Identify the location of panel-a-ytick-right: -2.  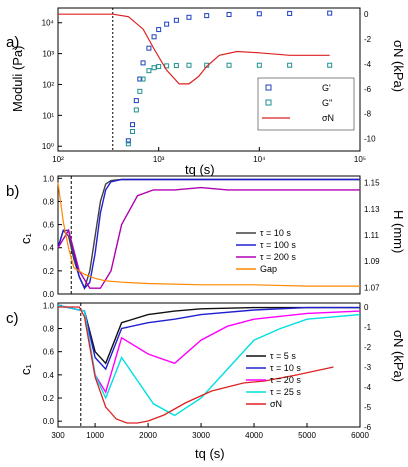
(368, 39).